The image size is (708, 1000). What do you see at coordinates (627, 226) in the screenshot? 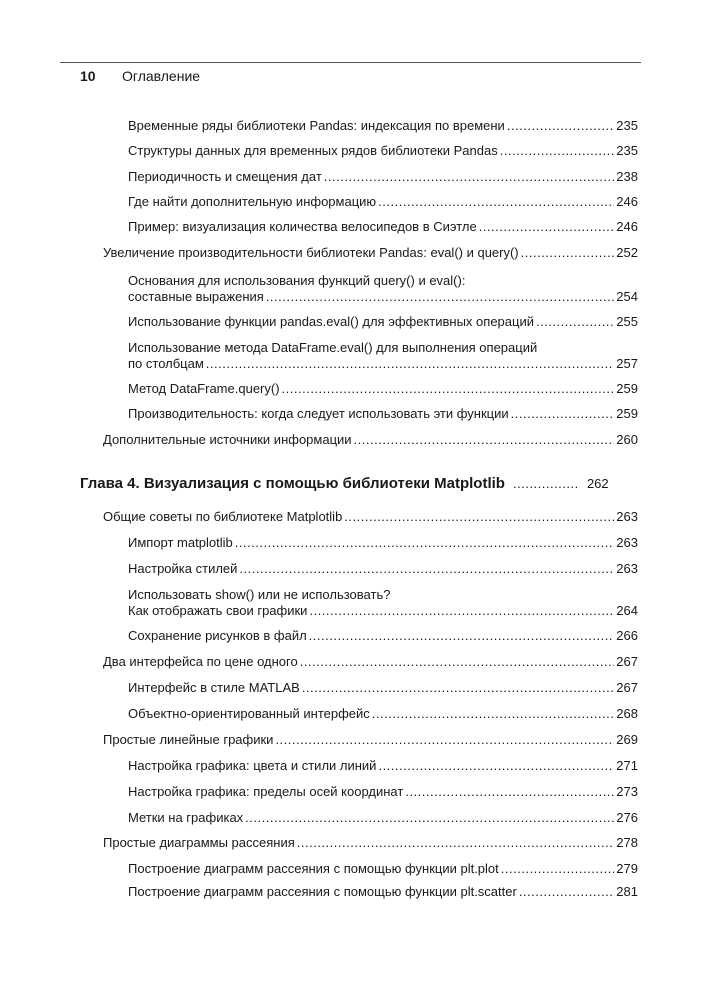
I see `toc-page-number: 246` at bounding box center [627, 226].